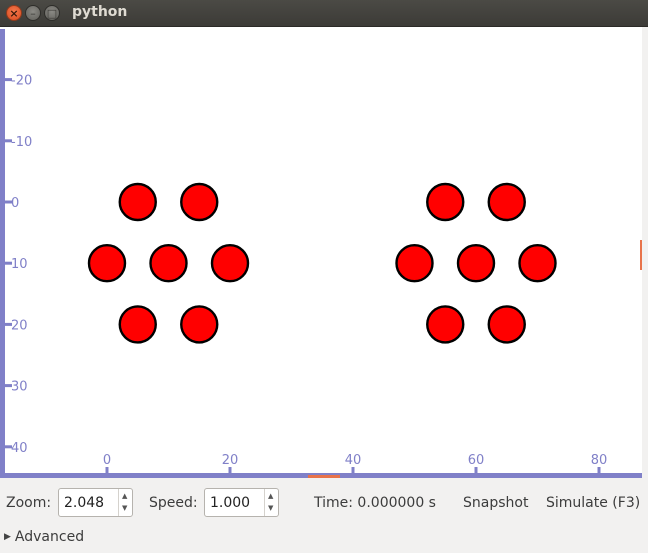 This screenshot has height=553, width=648. I want to click on speed-spinbox: 1.000 ▲ ▼, so click(241, 502).